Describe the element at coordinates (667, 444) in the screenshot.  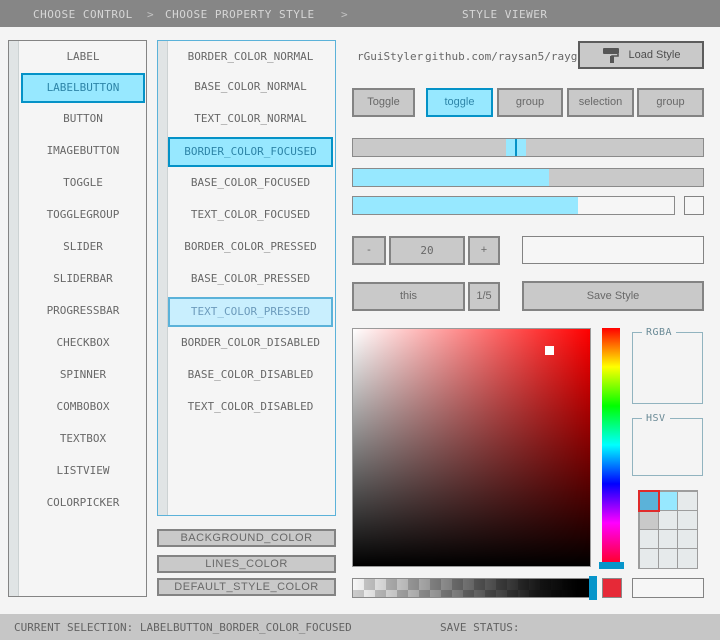
I see `hsv-groupbox: HSV` at that location.